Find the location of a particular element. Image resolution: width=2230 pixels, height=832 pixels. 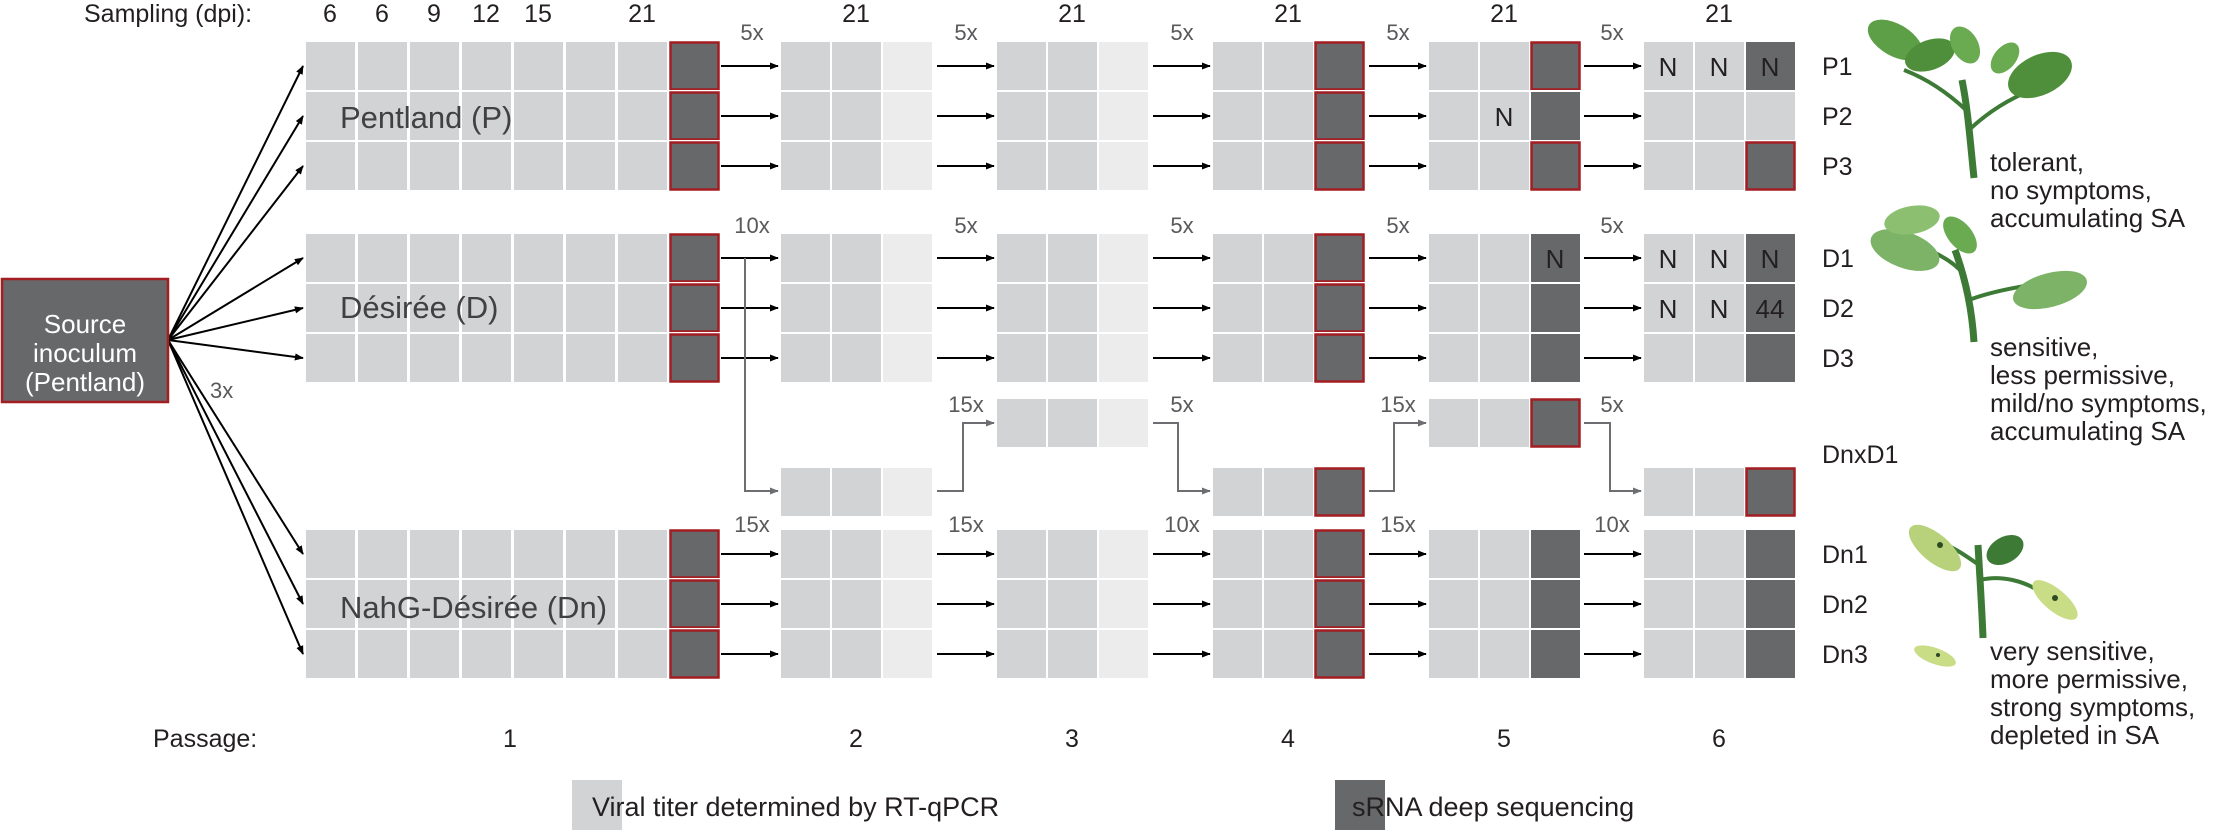

trait-text: no symptoms, is located at coordinates (2071, 190).